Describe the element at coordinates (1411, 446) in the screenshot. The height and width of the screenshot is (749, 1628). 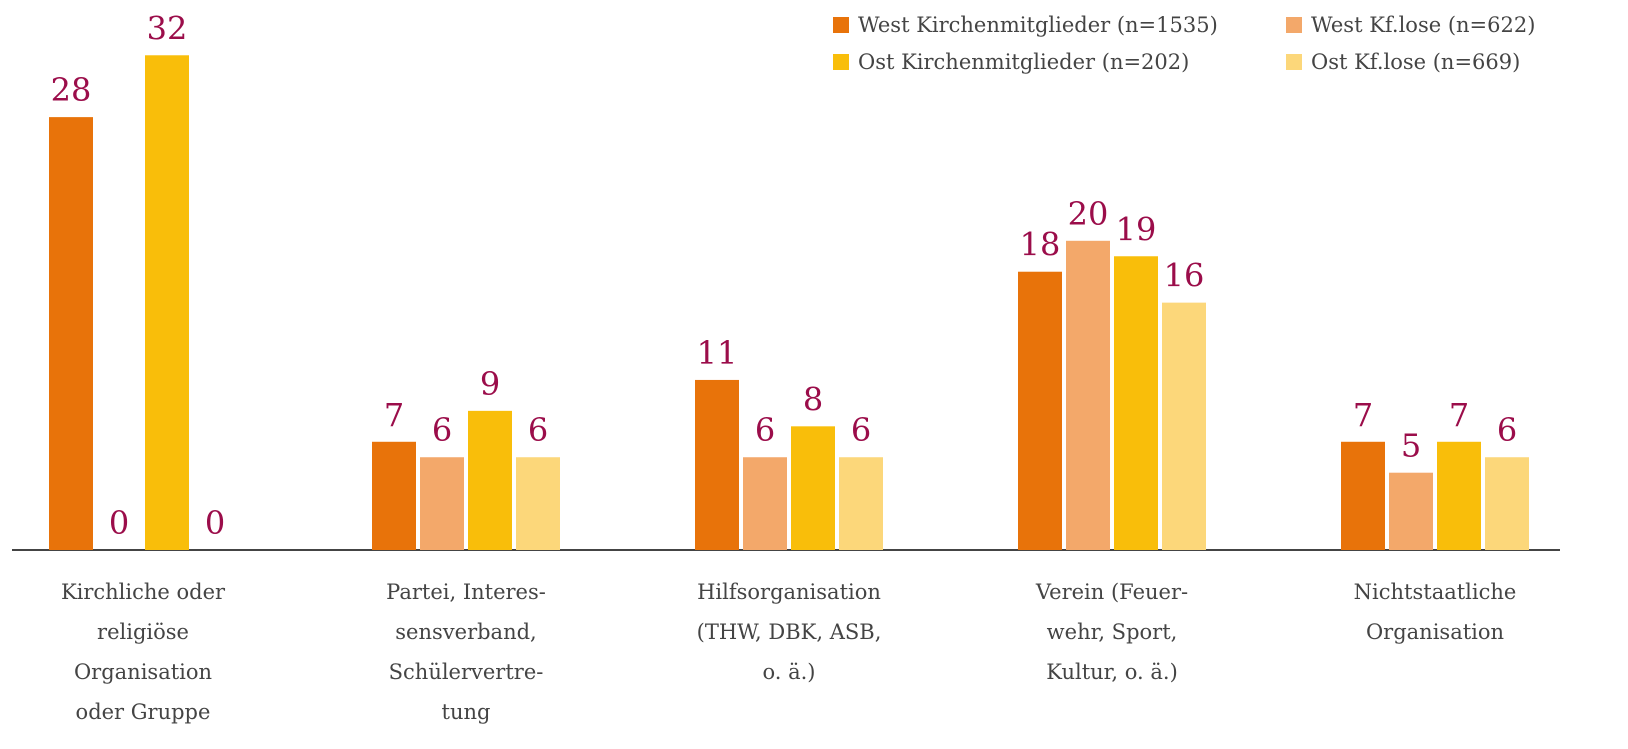
I see `value-label: 5` at that location.